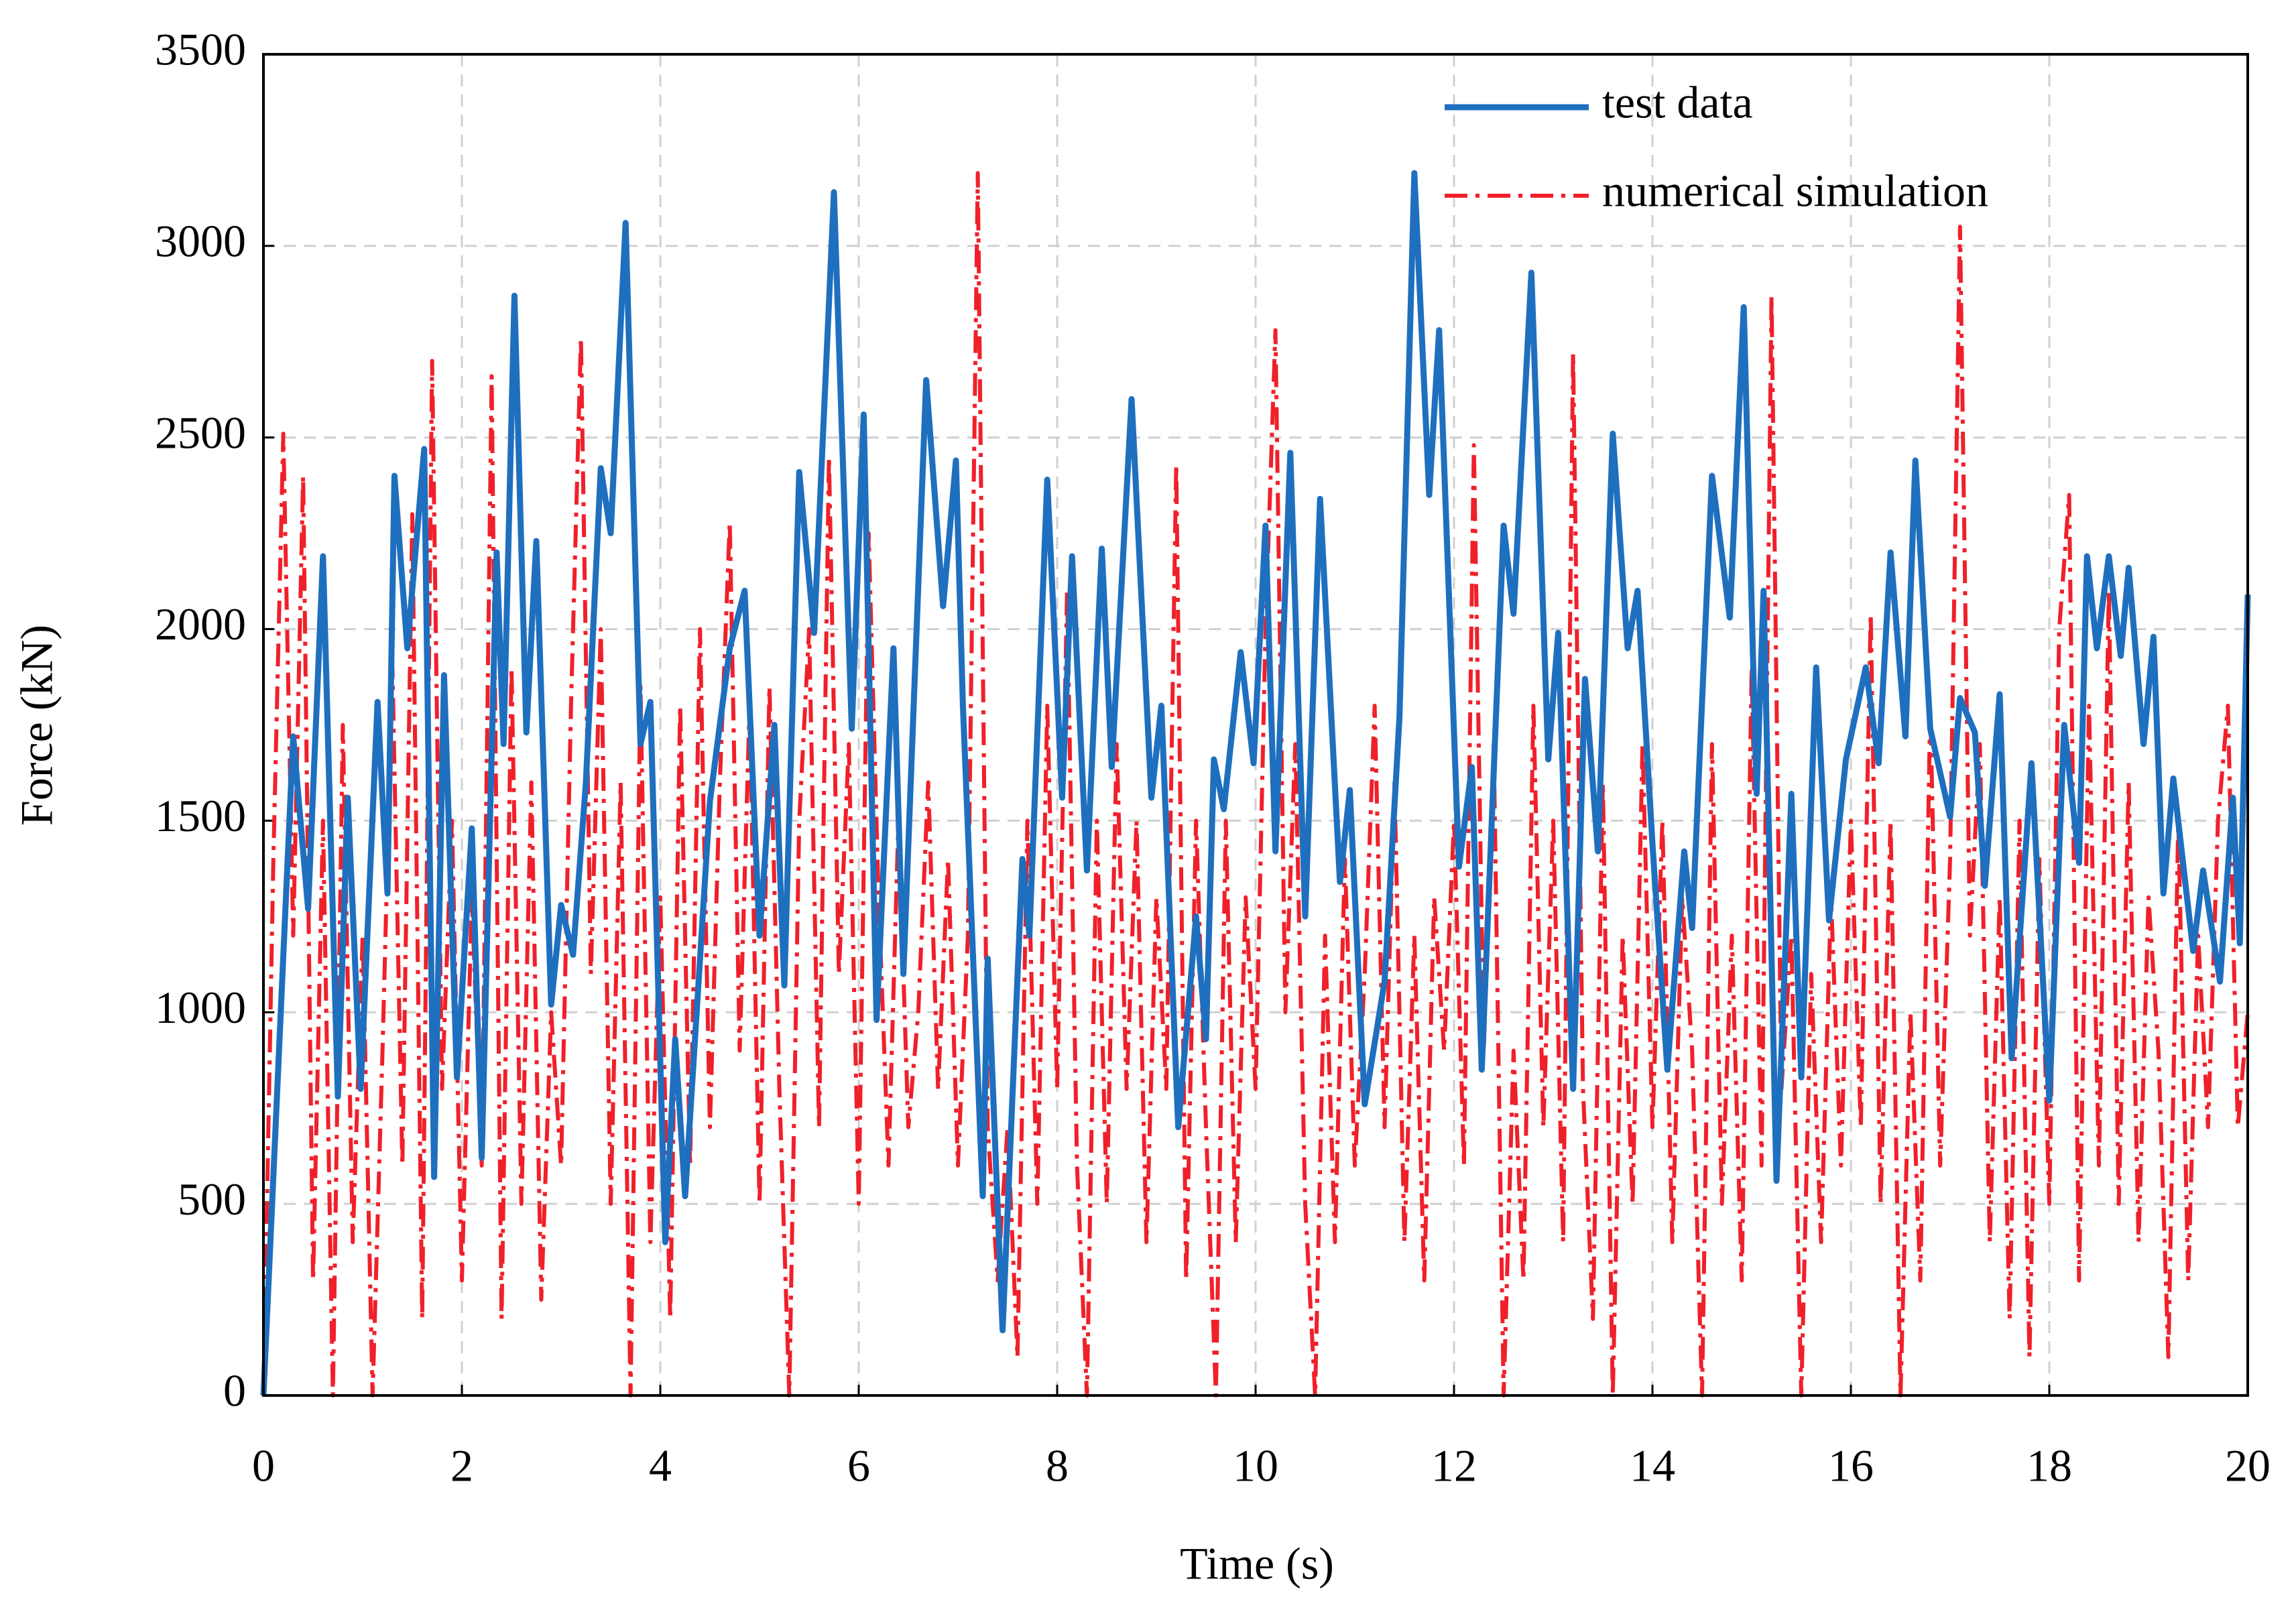 Image resolution: width=2296 pixels, height=1618 pixels. Describe the element at coordinates (1454, 1466) in the screenshot. I see `x-tick-label: 12` at that location.